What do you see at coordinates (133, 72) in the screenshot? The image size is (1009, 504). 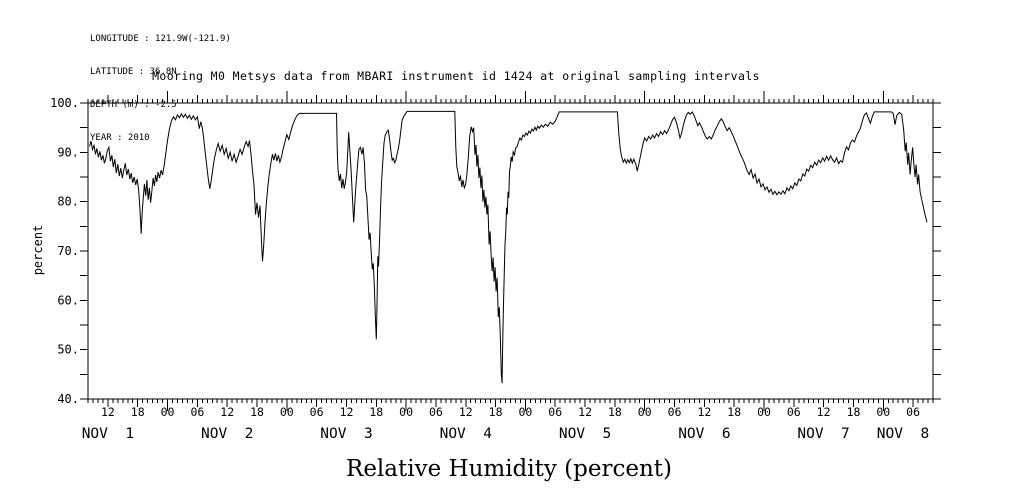 I see `metadata-latitude: LATITUDE : 36.8N` at bounding box center [133, 72].